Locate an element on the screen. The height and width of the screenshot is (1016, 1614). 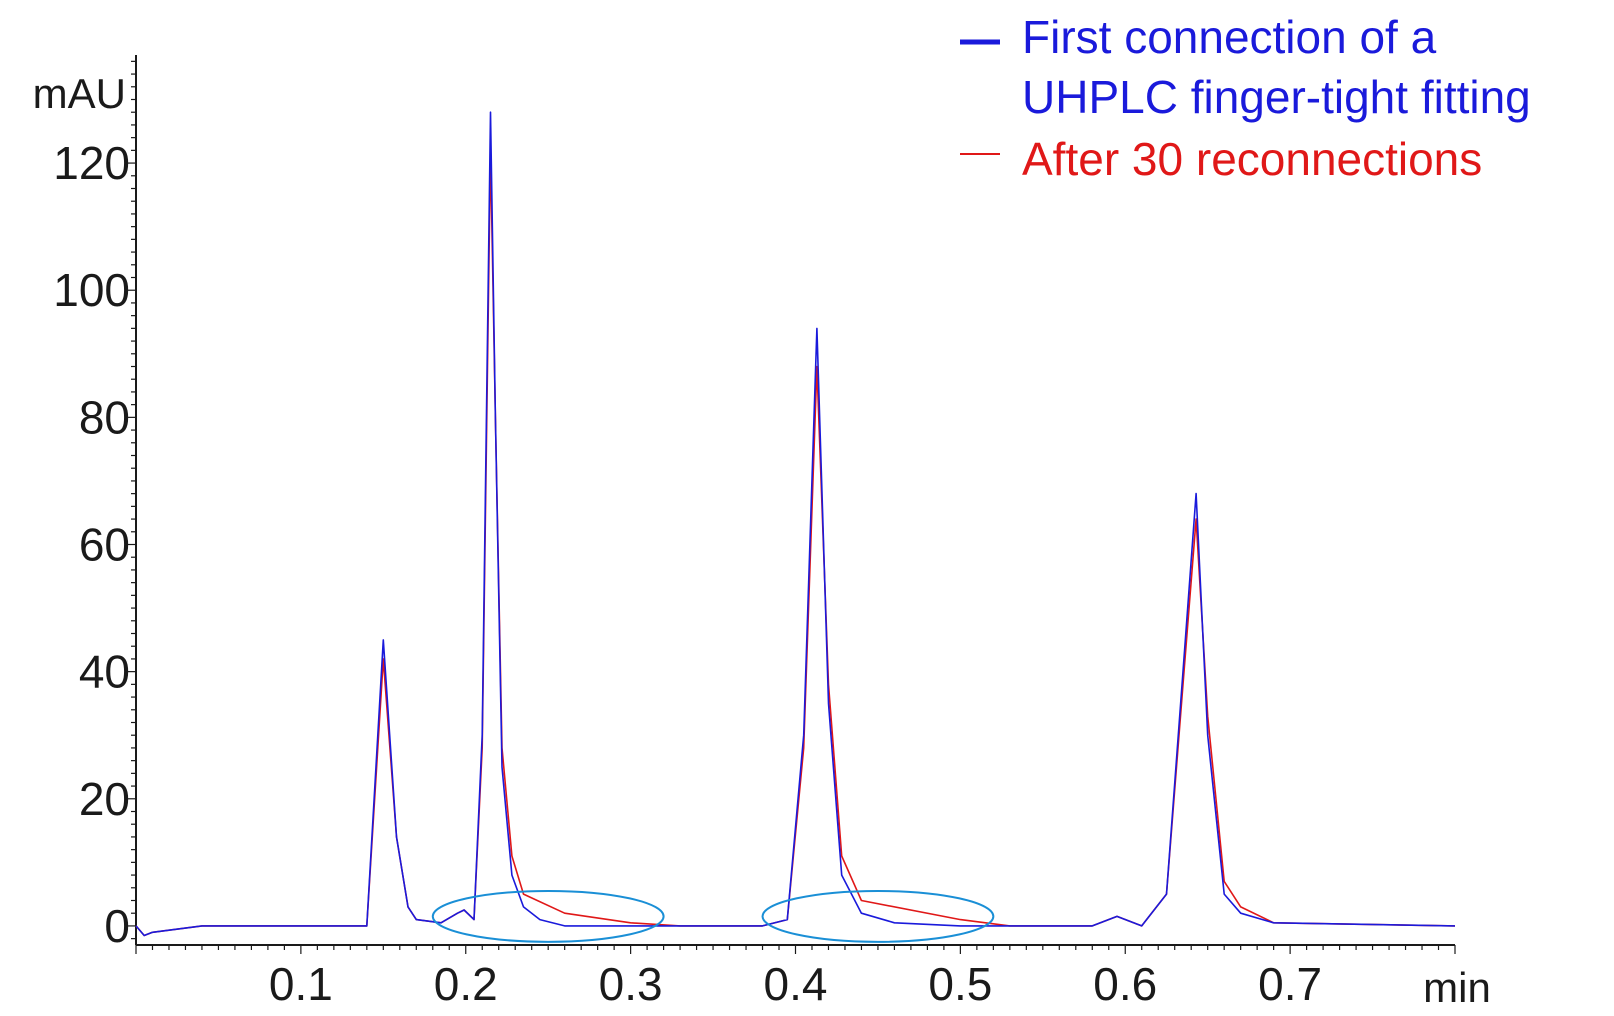
y-tick-label: 20 is located at coordinates (104, 799).